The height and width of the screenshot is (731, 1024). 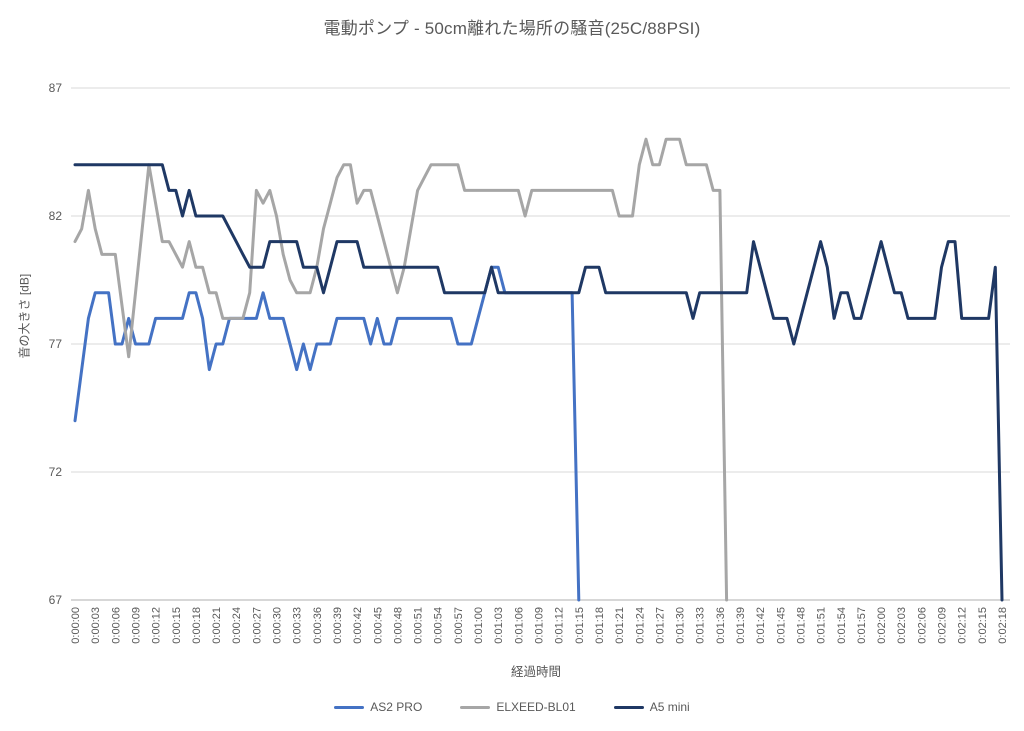 What do you see at coordinates (318, 625) in the screenshot?
I see `x-tick-label-0:00:36: 0:00:36` at bounding box center [318, 625].